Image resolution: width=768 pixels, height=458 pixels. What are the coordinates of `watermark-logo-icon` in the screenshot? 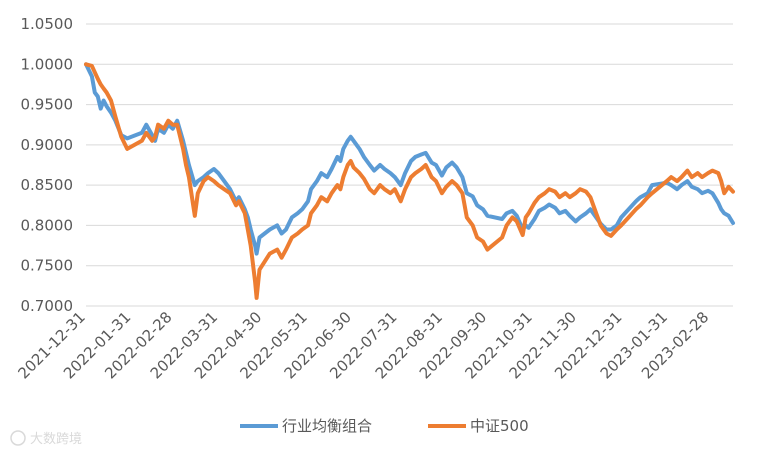 It's located at (18, 438).